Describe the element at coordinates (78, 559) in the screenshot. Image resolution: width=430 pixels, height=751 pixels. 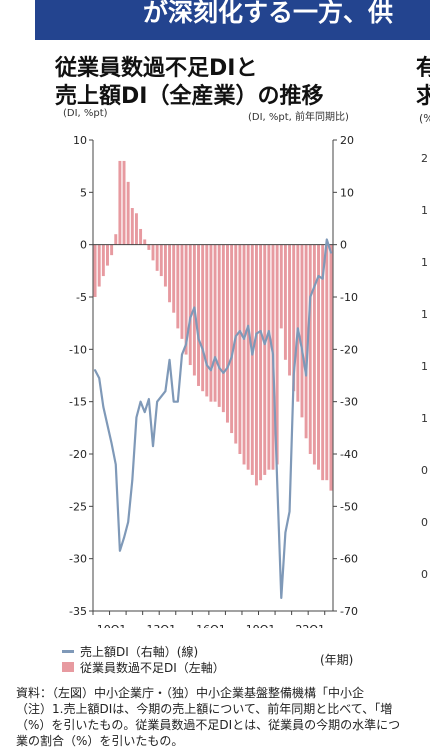
I see `left-tick-label: -30` at that location.